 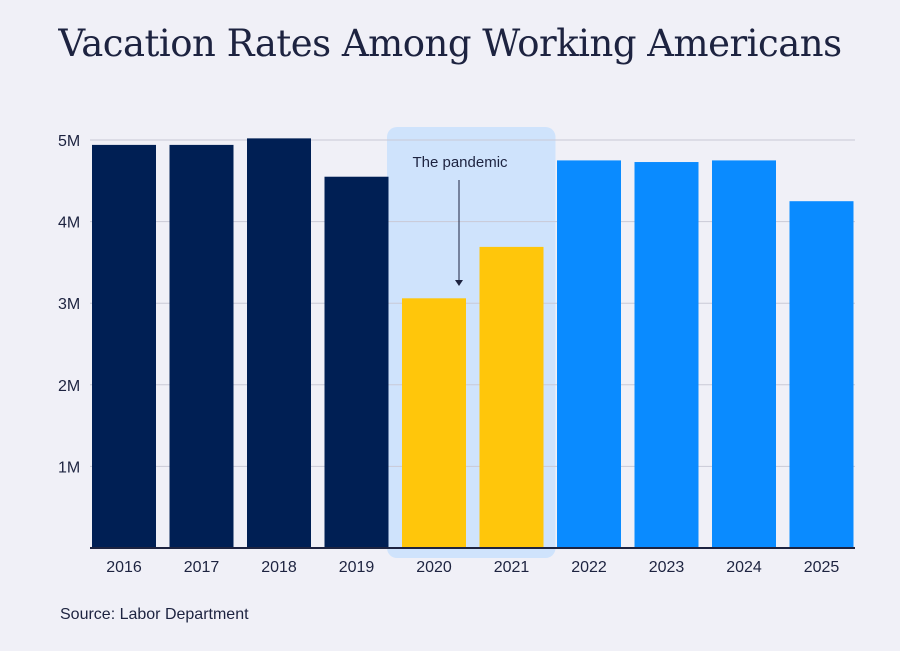 I want to click on y-tick-label: 2M, so click(x=69, y=386).